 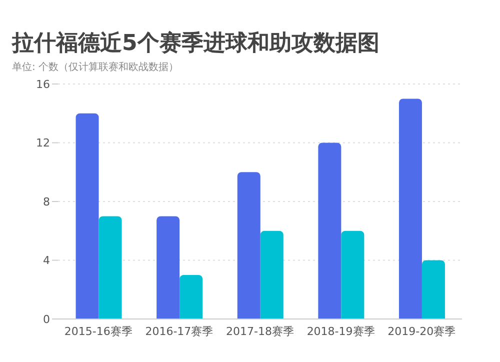 What do you see at coordinates (95, 67) in the screenshot?
I see `chart-subtitle: 单位: 个数（仅计算联赛和欧战数据）` at bounding box center [95, 67].